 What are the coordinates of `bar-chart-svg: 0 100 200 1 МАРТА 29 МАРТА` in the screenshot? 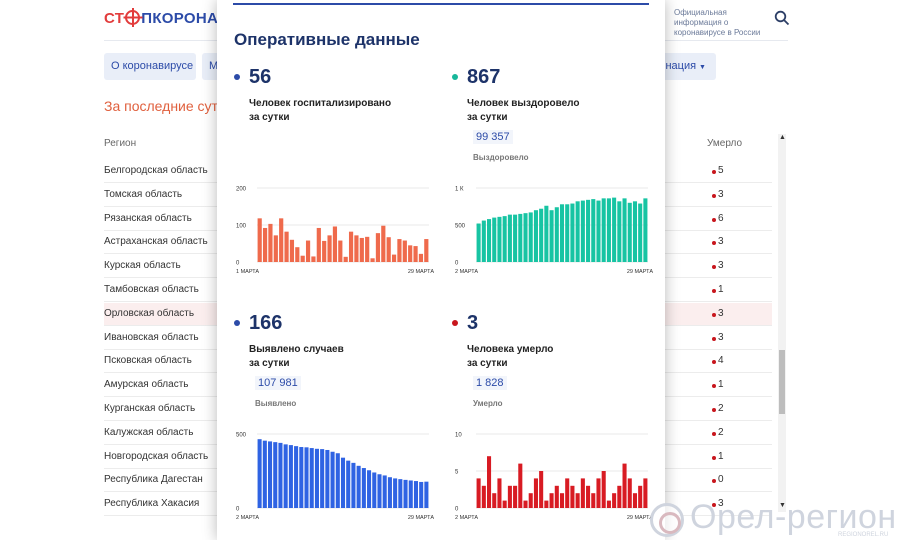 It's located at (335, 231).